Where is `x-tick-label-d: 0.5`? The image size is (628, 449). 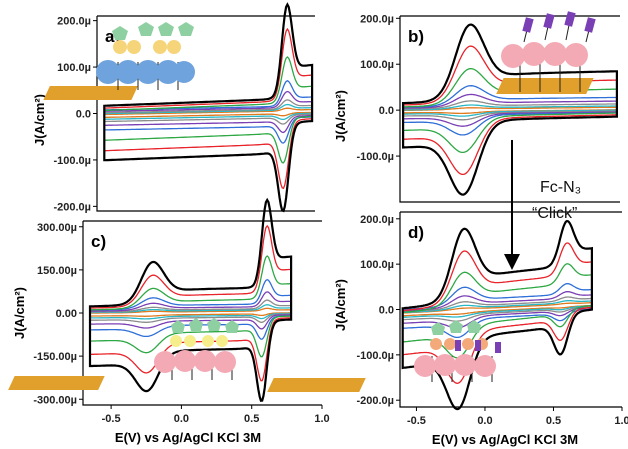
x-tick-label-d: 0.5 is located at coordinates (553, 421).